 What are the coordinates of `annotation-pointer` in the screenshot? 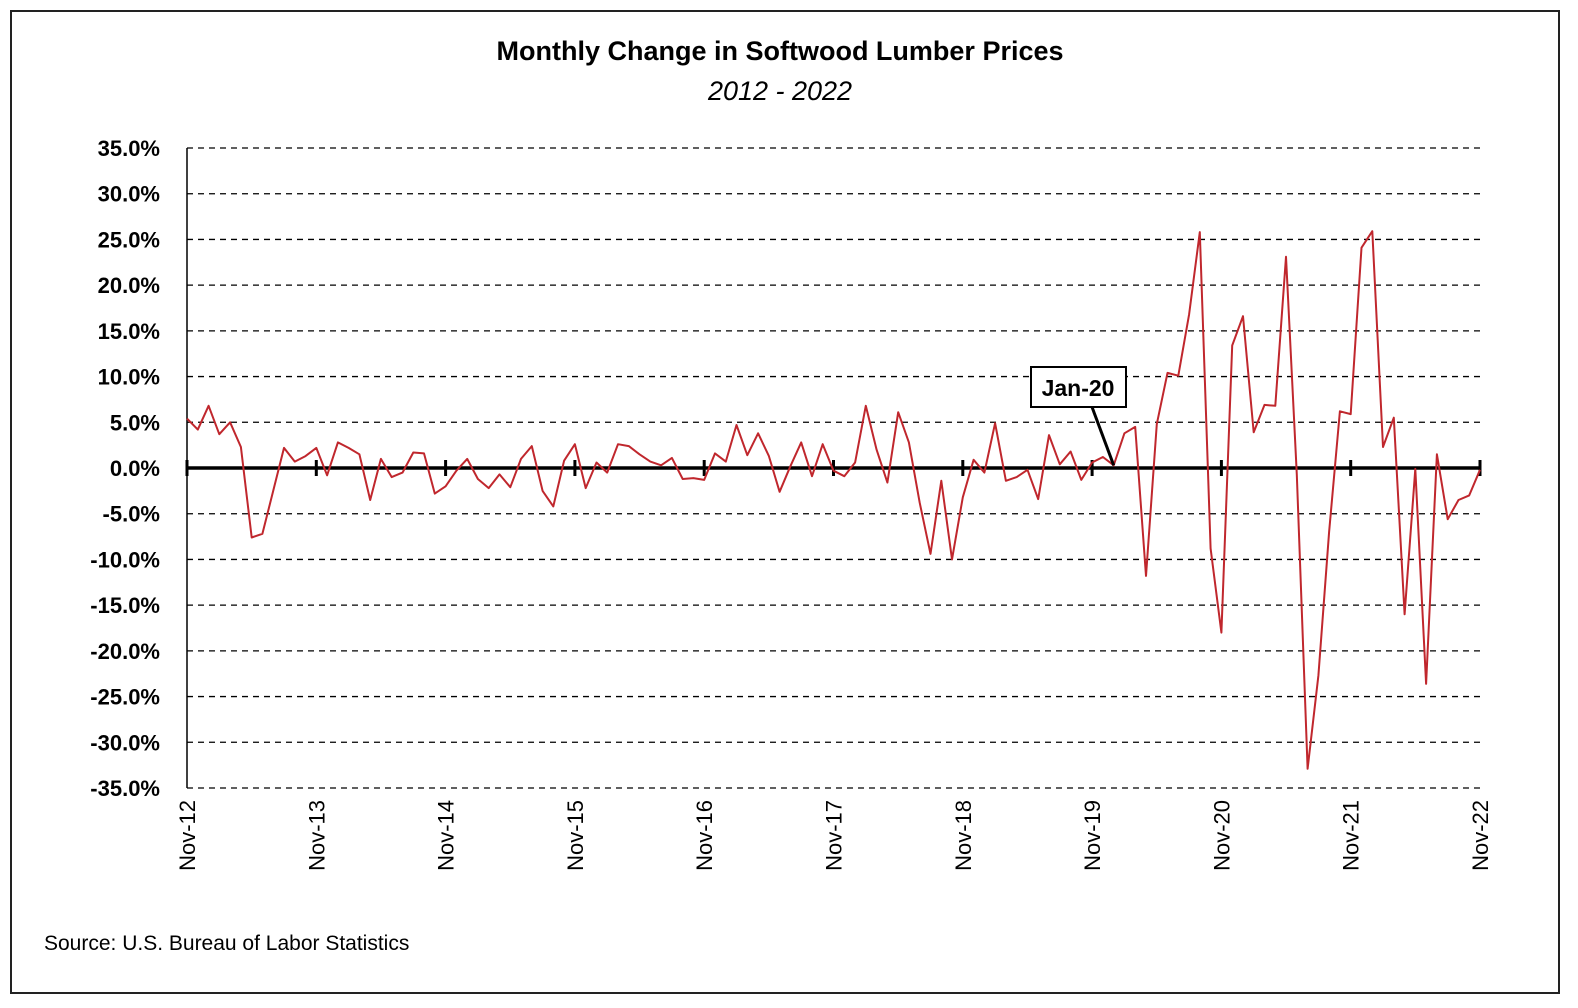 It's located at (1103, 436).